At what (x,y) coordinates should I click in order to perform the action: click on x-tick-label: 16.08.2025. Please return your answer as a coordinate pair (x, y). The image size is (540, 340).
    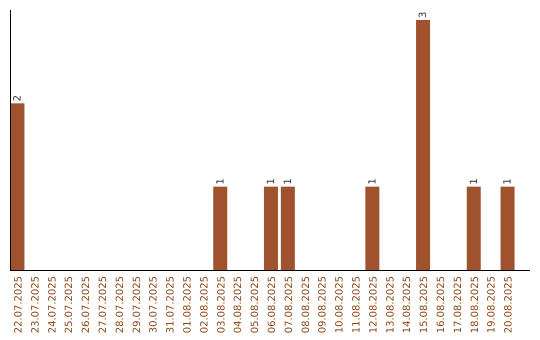
    Looking at the image, I should click on (441, 305).